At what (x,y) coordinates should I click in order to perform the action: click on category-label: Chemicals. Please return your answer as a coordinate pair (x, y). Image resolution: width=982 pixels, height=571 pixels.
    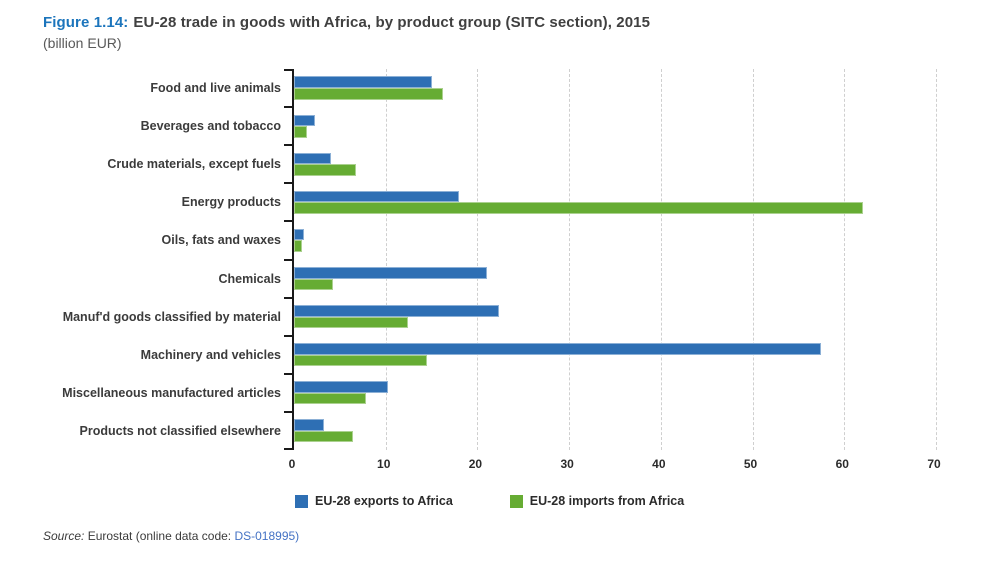
    Looking at the image, I should click on (249, 278).